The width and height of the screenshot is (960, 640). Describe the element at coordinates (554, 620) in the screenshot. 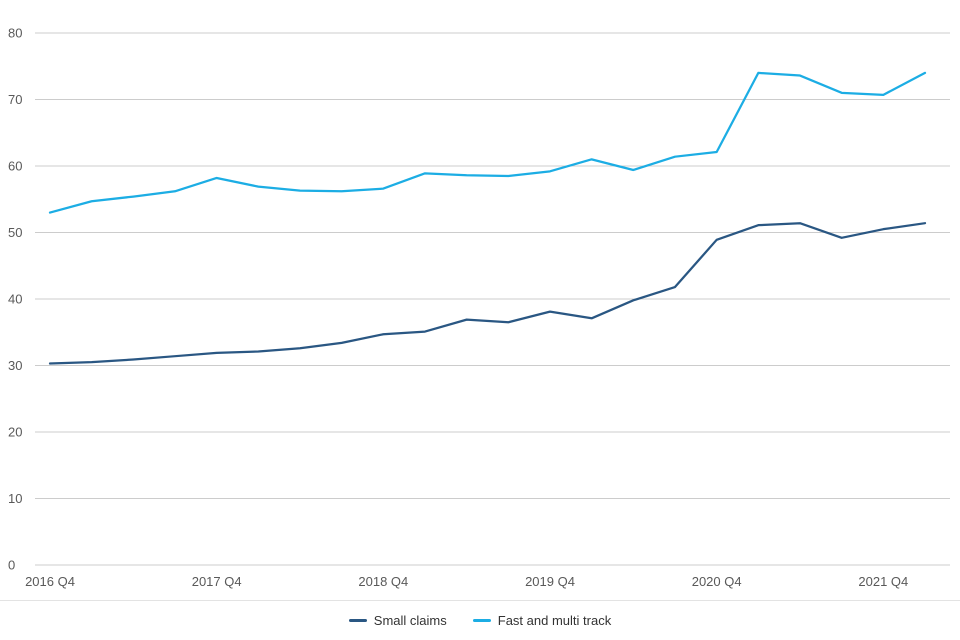

I see `legend-label-fast-and-multi-track: Fast and multi track` at that location.